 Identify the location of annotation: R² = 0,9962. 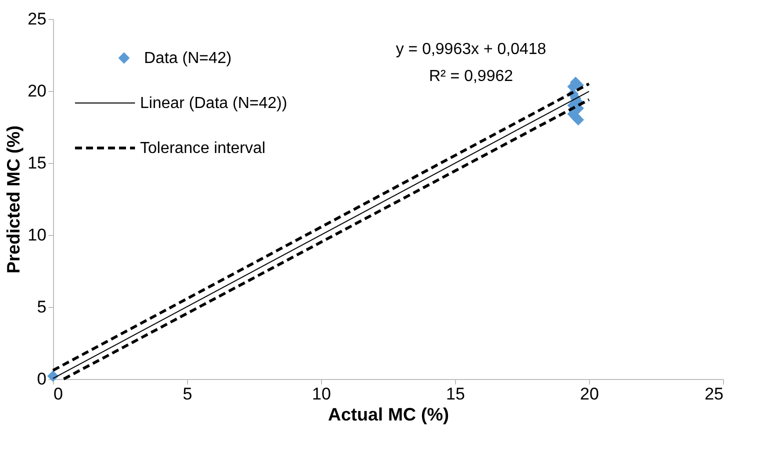
(471, 76).